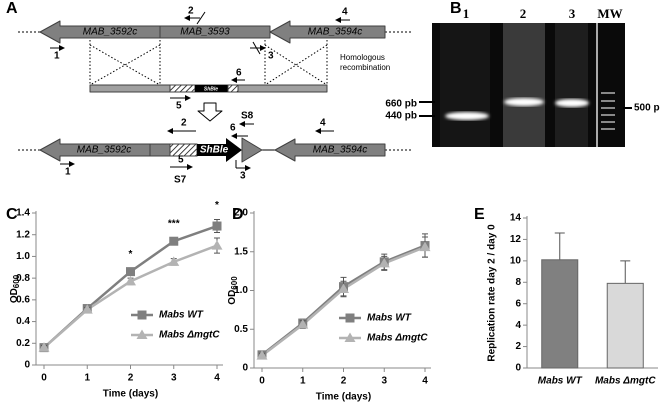 The width and height of the screenshot is (660, 413). I want to click on x-tick-label: Mabs WT, so click(560, 381).